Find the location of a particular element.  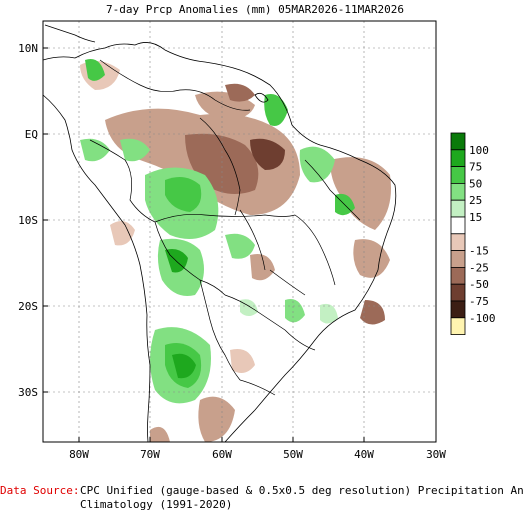

lon-tick-label: 60W is located at coordinates (222, 454).